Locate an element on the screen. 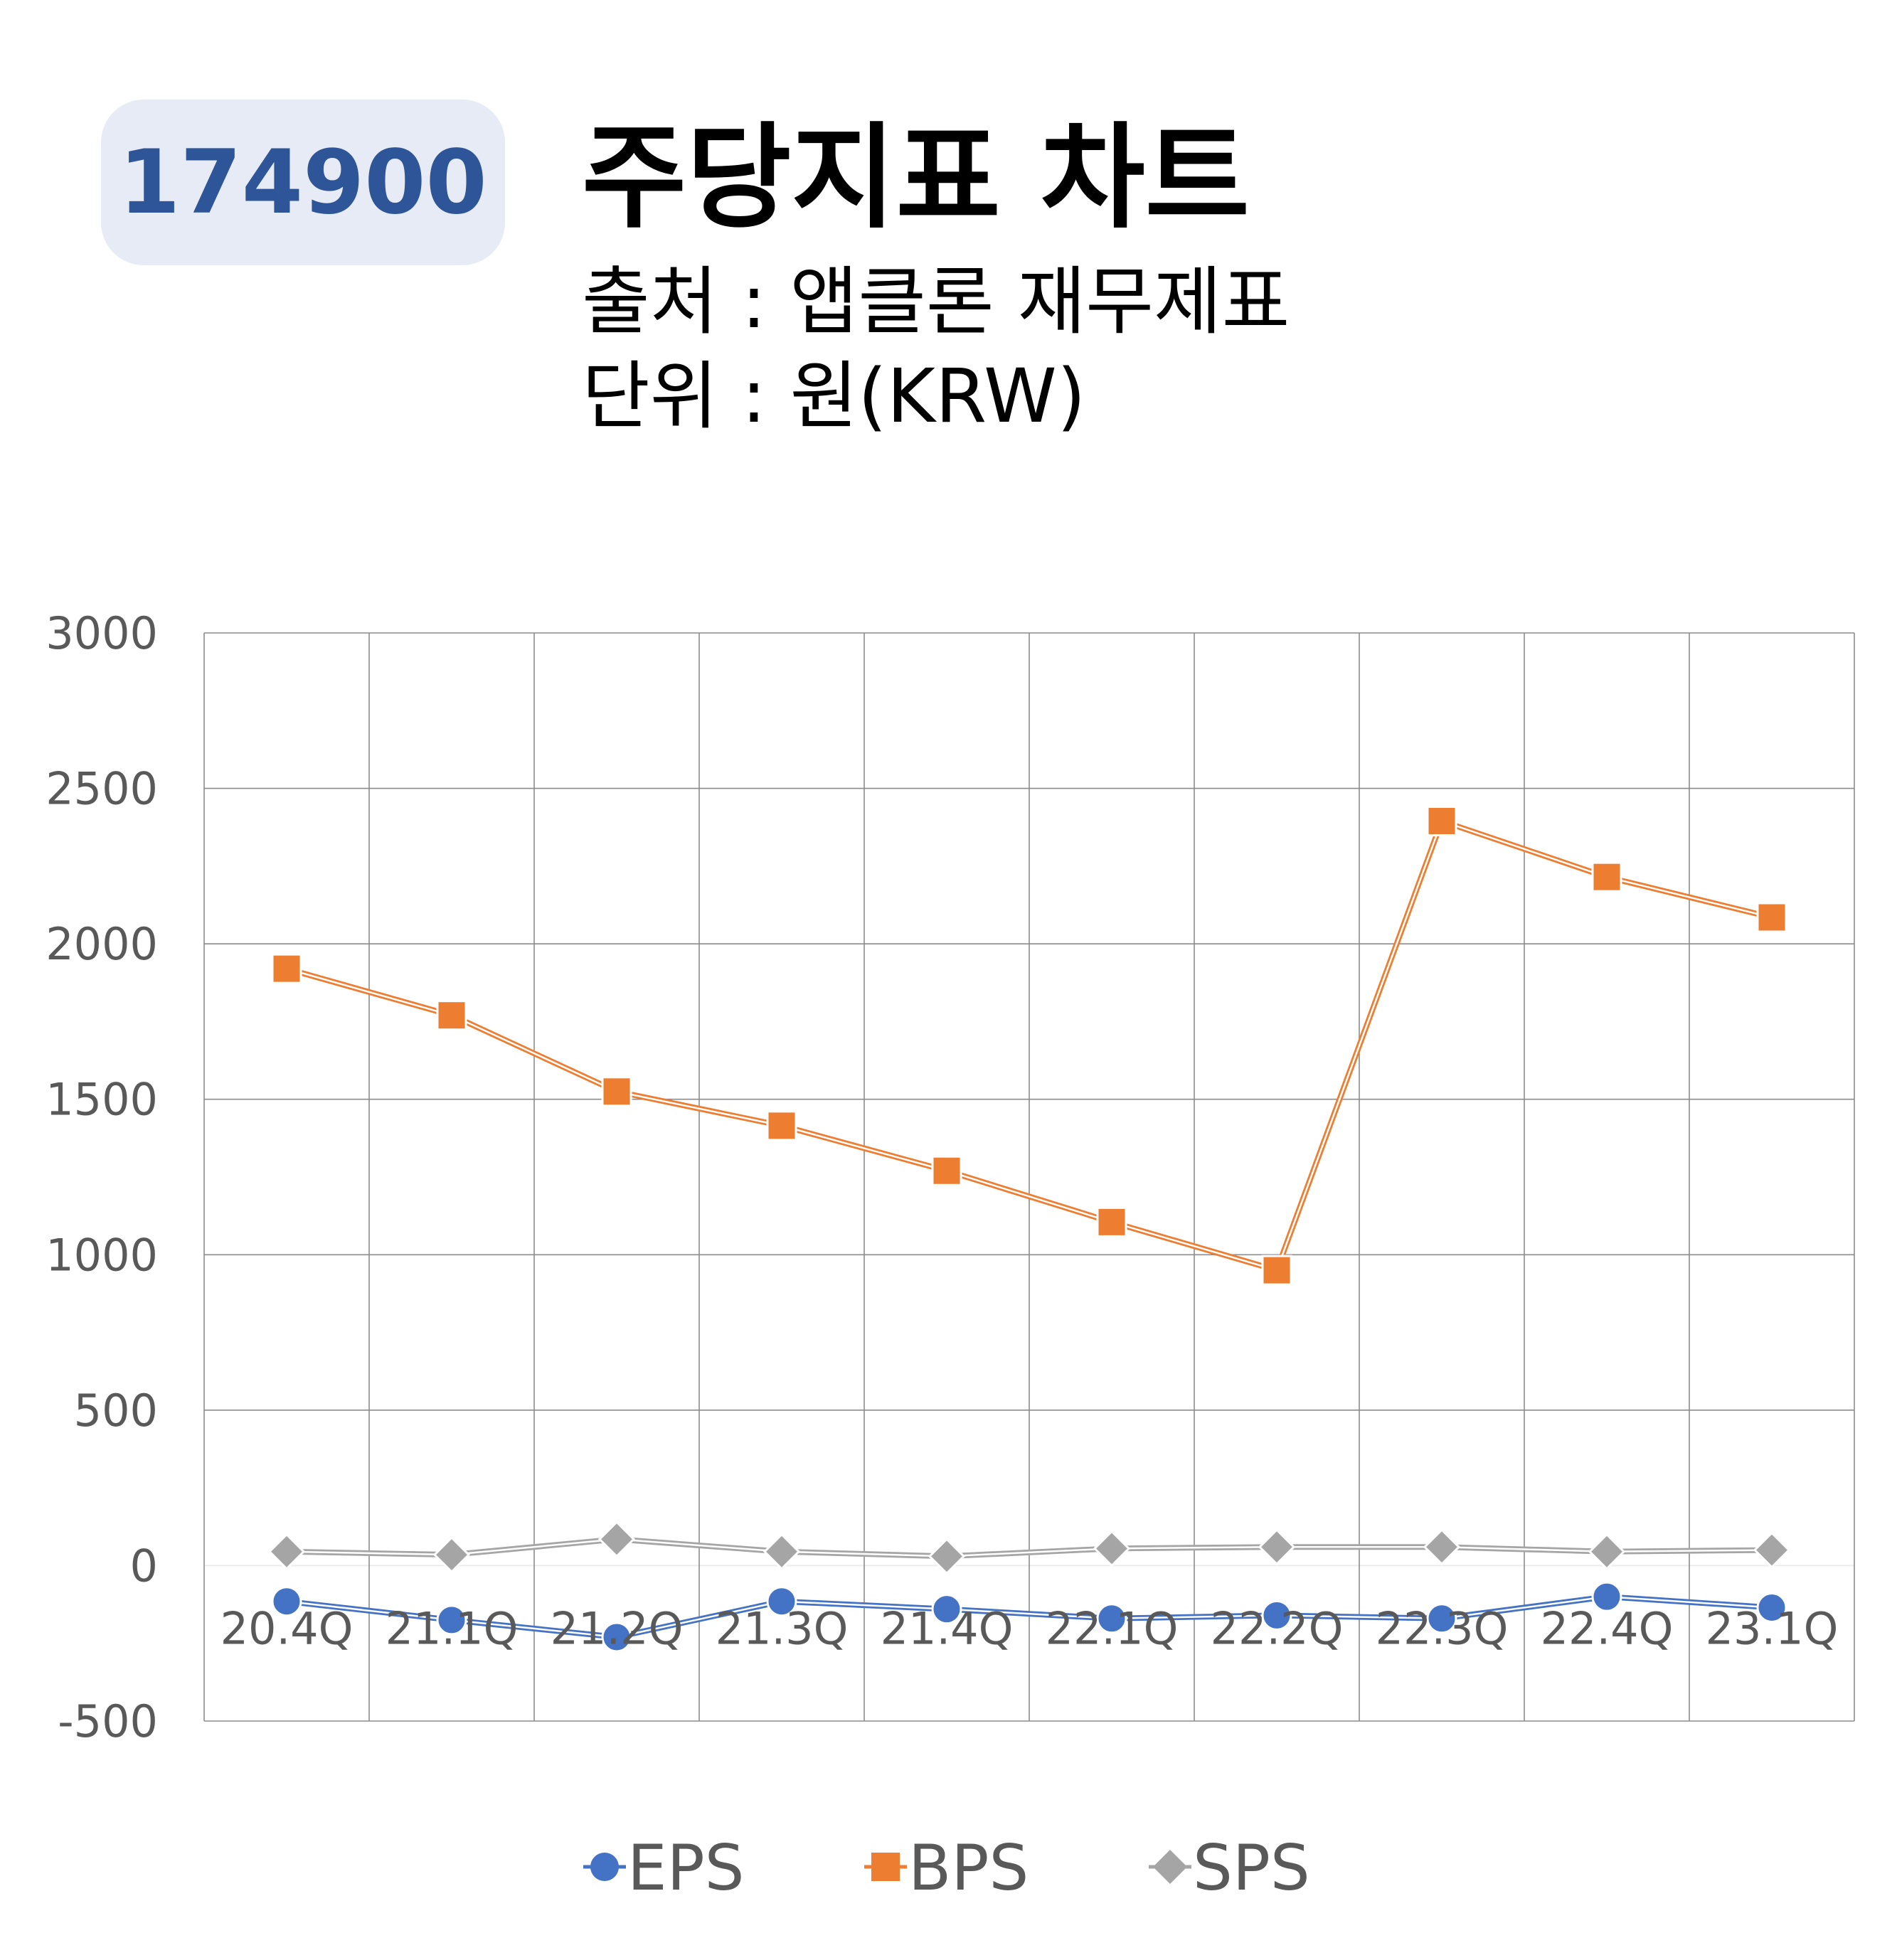 This screenshot has width=1897, height=1960. legend-item-sps: SPS is located at coordinates (1229, 1868).